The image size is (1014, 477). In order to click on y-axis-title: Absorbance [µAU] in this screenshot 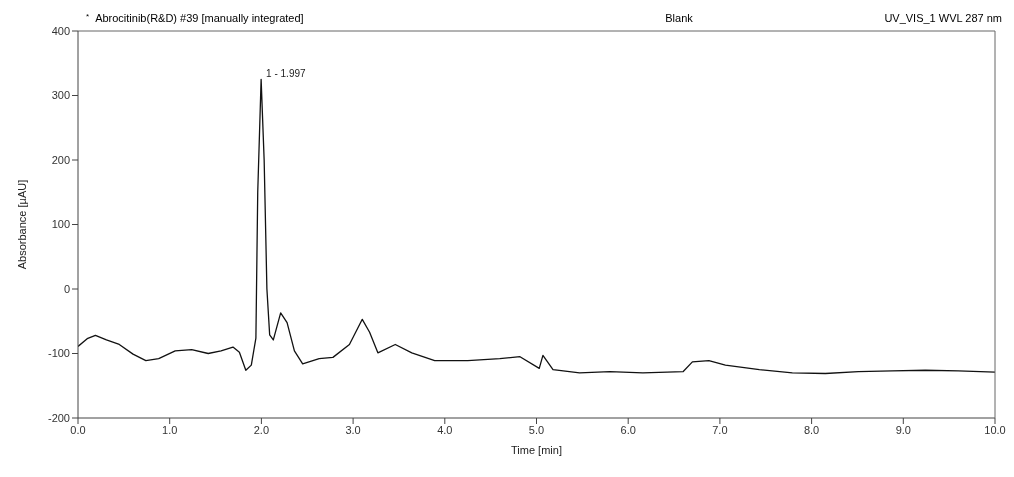, I will do `click(21, 224)`.